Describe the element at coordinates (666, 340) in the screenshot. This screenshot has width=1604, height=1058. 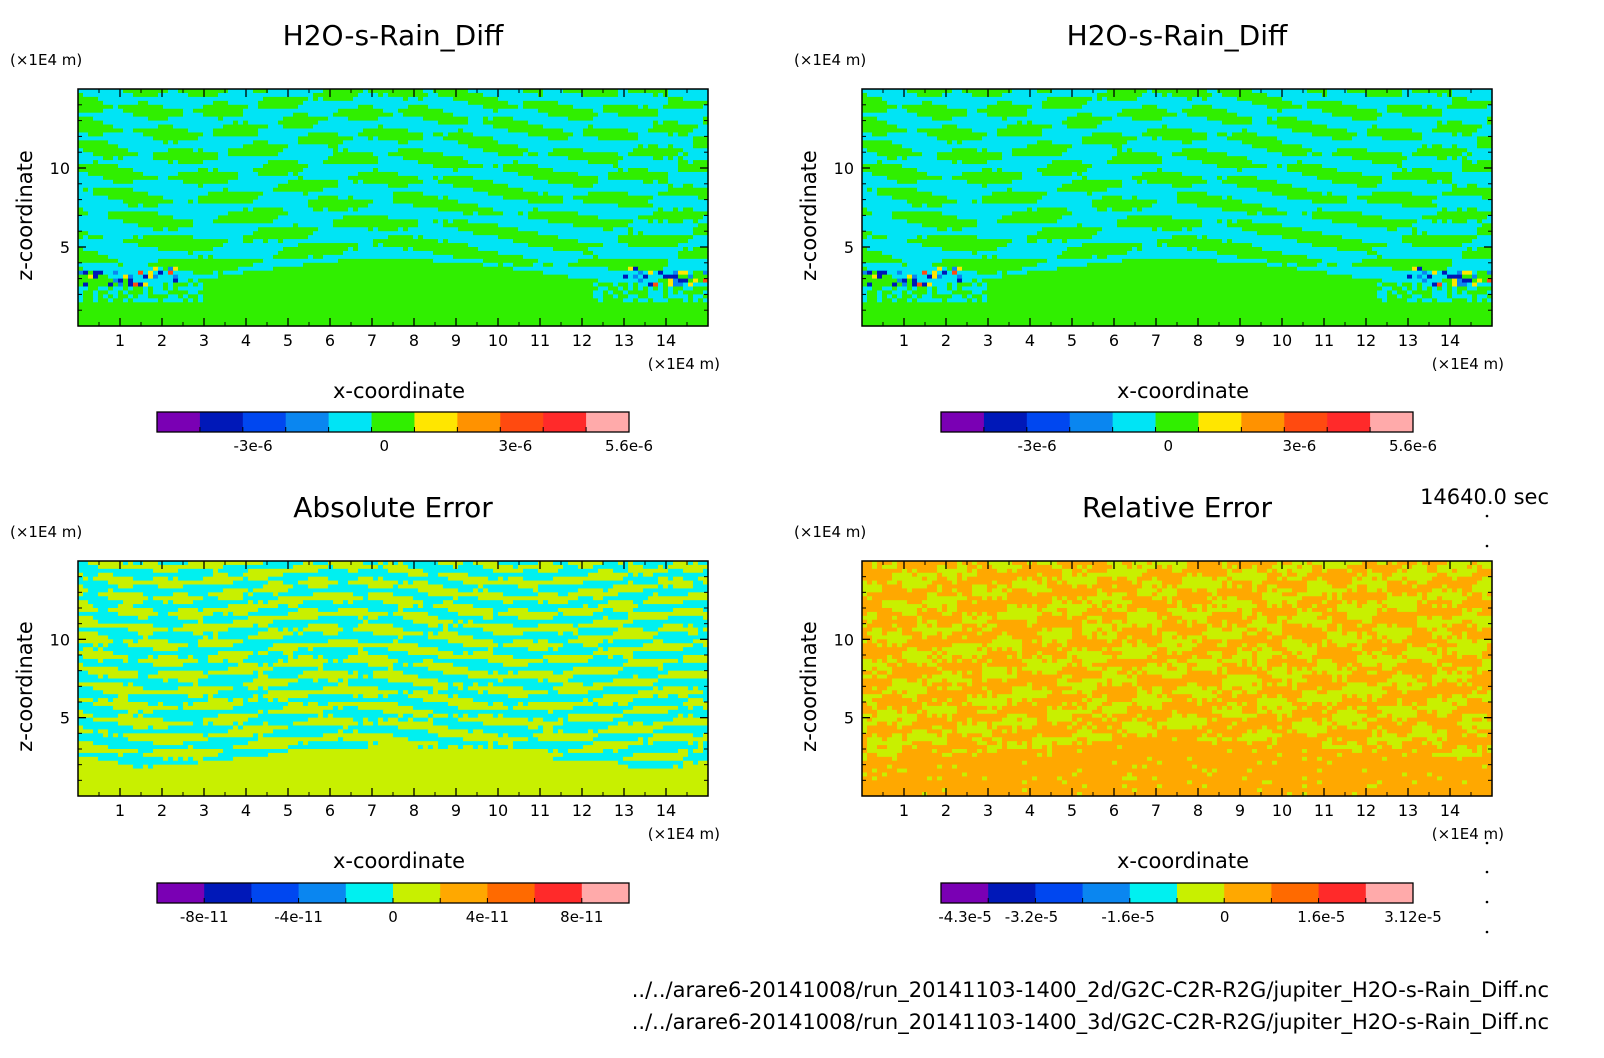
I see `x-tick-label: 14` at that location.